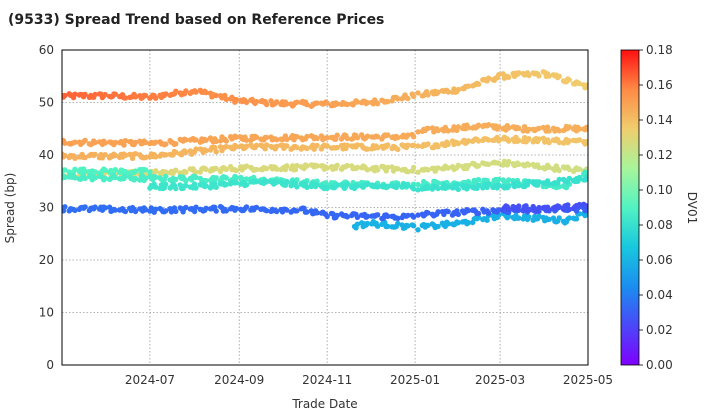 The height and width of the screenshot is (420, 720). What do you see at coordinates (46, 208) in the screenshot?
I see `y-tick-label: 30` at bounding box center [46, 208].